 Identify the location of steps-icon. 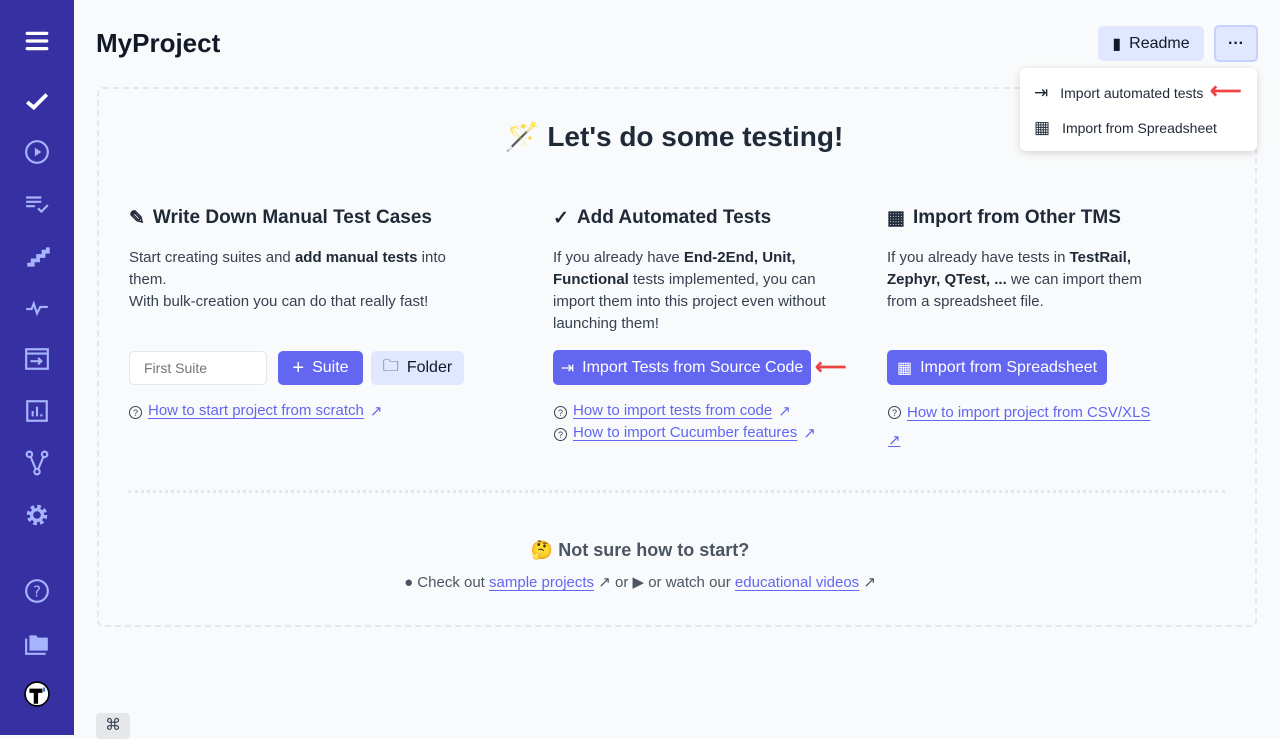
(37, 256).